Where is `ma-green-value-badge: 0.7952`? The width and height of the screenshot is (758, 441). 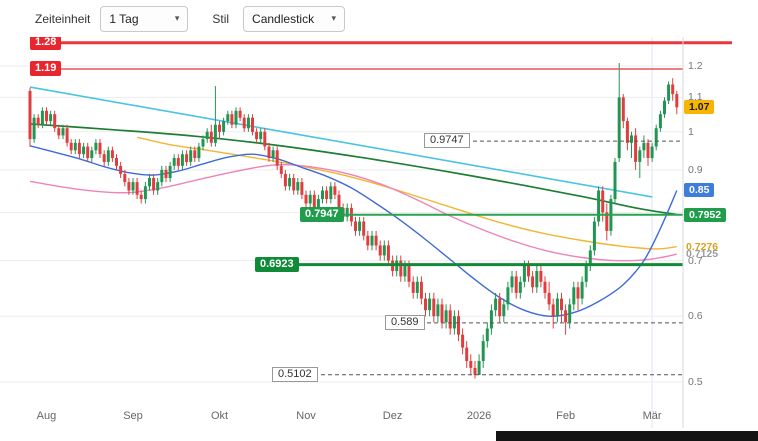
ma-green-value-badge: 0.7952 is located at coordinates (705, 214).